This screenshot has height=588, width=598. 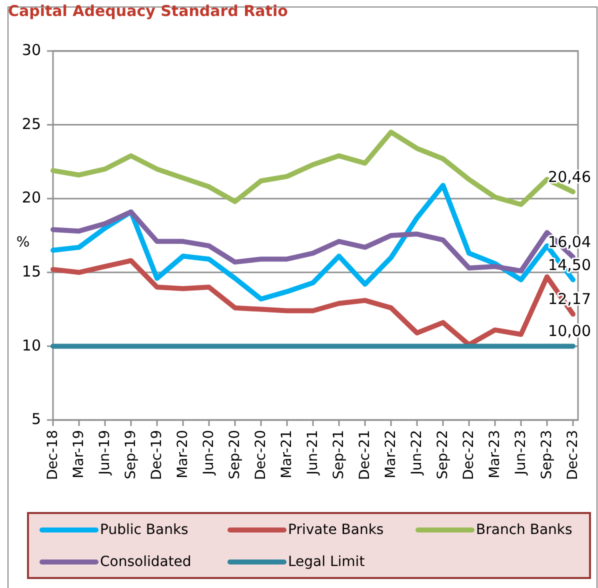 What do you see at coordinates (468, 455) in the screenshot?
I see `x-tick-label: Dec-22` at bounding box center [468, 455].